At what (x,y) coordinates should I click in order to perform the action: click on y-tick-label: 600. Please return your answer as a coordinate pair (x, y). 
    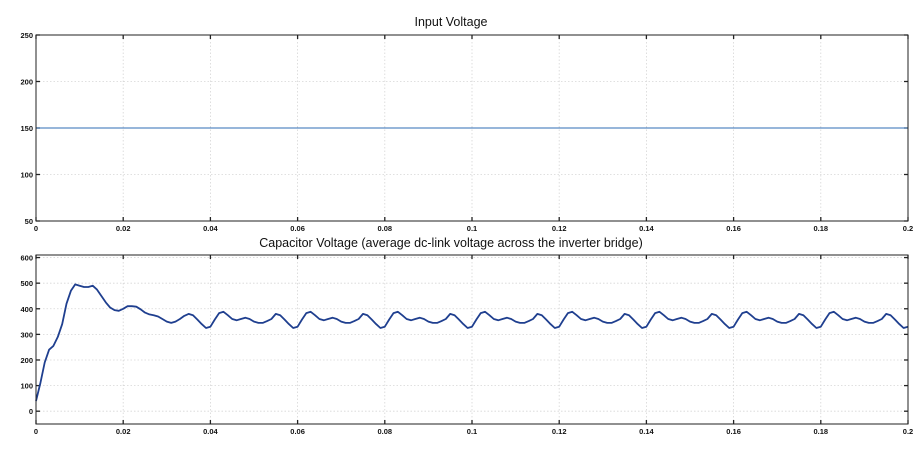
    Looking at the image, I should click on (26, 258).